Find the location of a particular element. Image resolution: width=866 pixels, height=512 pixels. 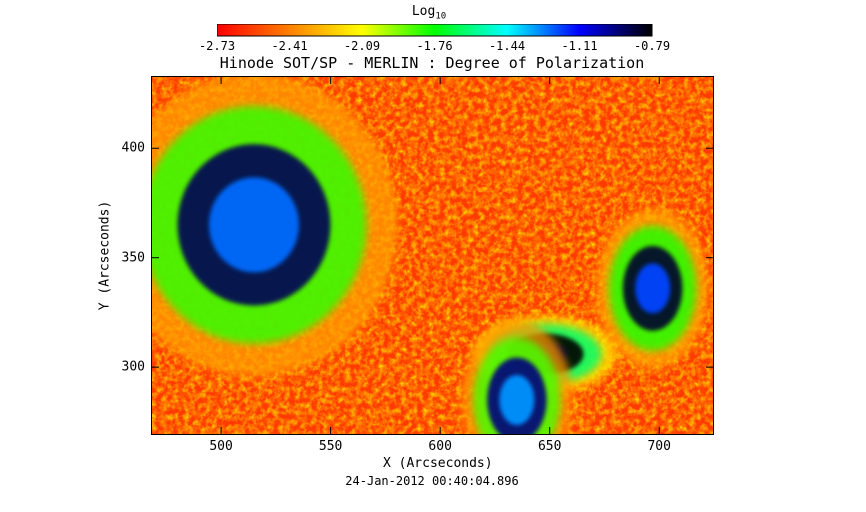

colorbar-title-subscript: 10 is located at coordinates (441, 16).